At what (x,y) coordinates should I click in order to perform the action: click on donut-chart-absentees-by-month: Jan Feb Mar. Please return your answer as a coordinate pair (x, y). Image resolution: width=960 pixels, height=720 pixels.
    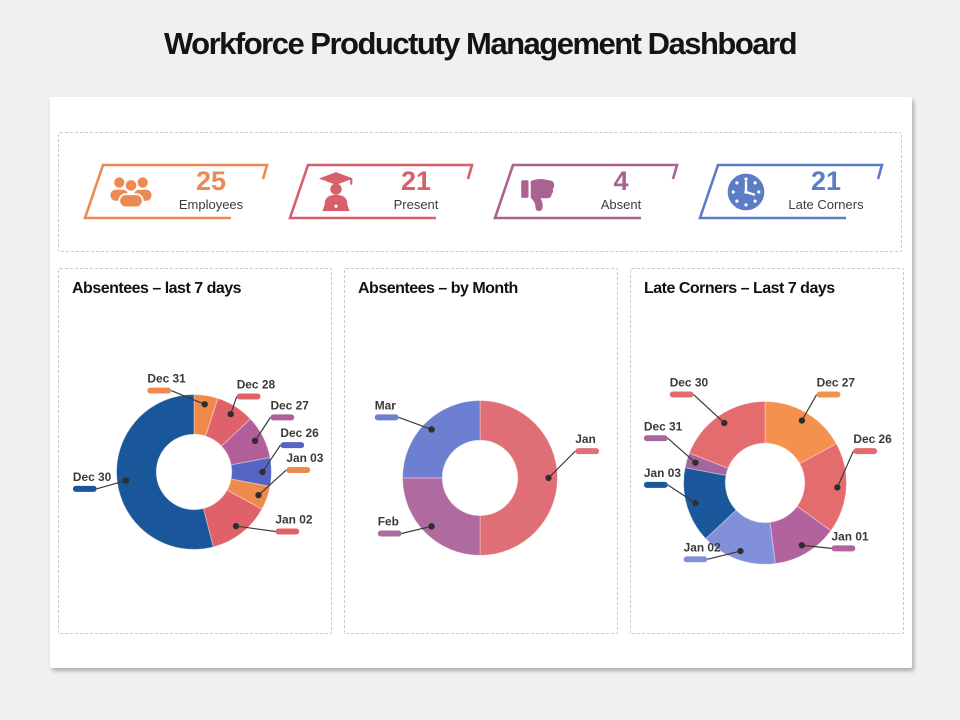
    Looking at the image, I should click on (487, 477).